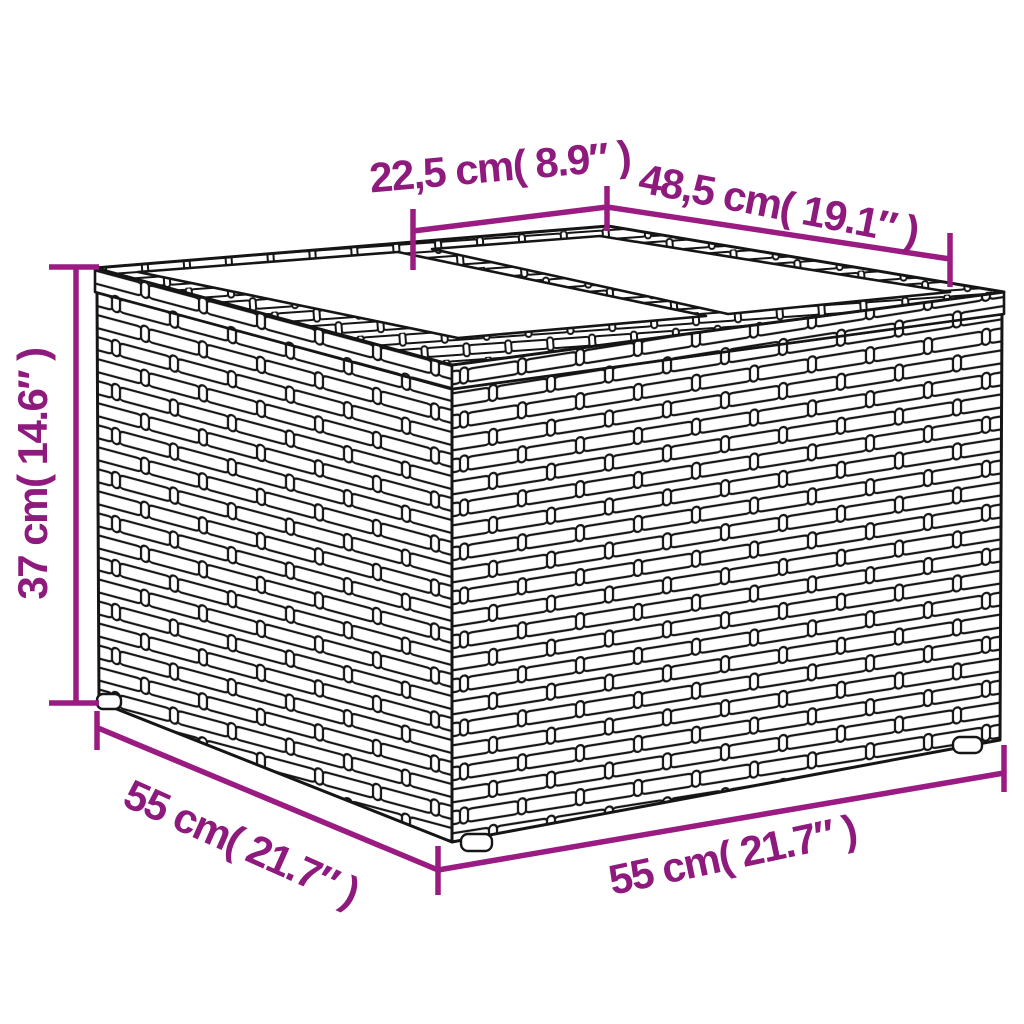 Image resolution: width=1024 pixels, height=1024 pixels. Describe the element at coordinates (109, 701) in the screenshot. I see `table-foot-left` at that location.